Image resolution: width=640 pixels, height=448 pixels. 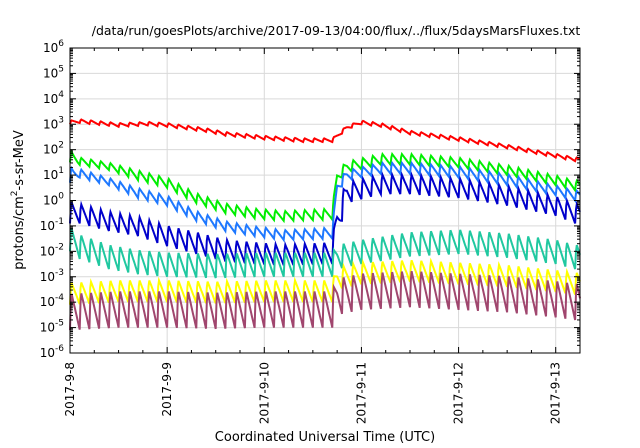 I want to click on y-axis-label: protons/cm2-s-sr-MeV, so click(x=18, y=200).